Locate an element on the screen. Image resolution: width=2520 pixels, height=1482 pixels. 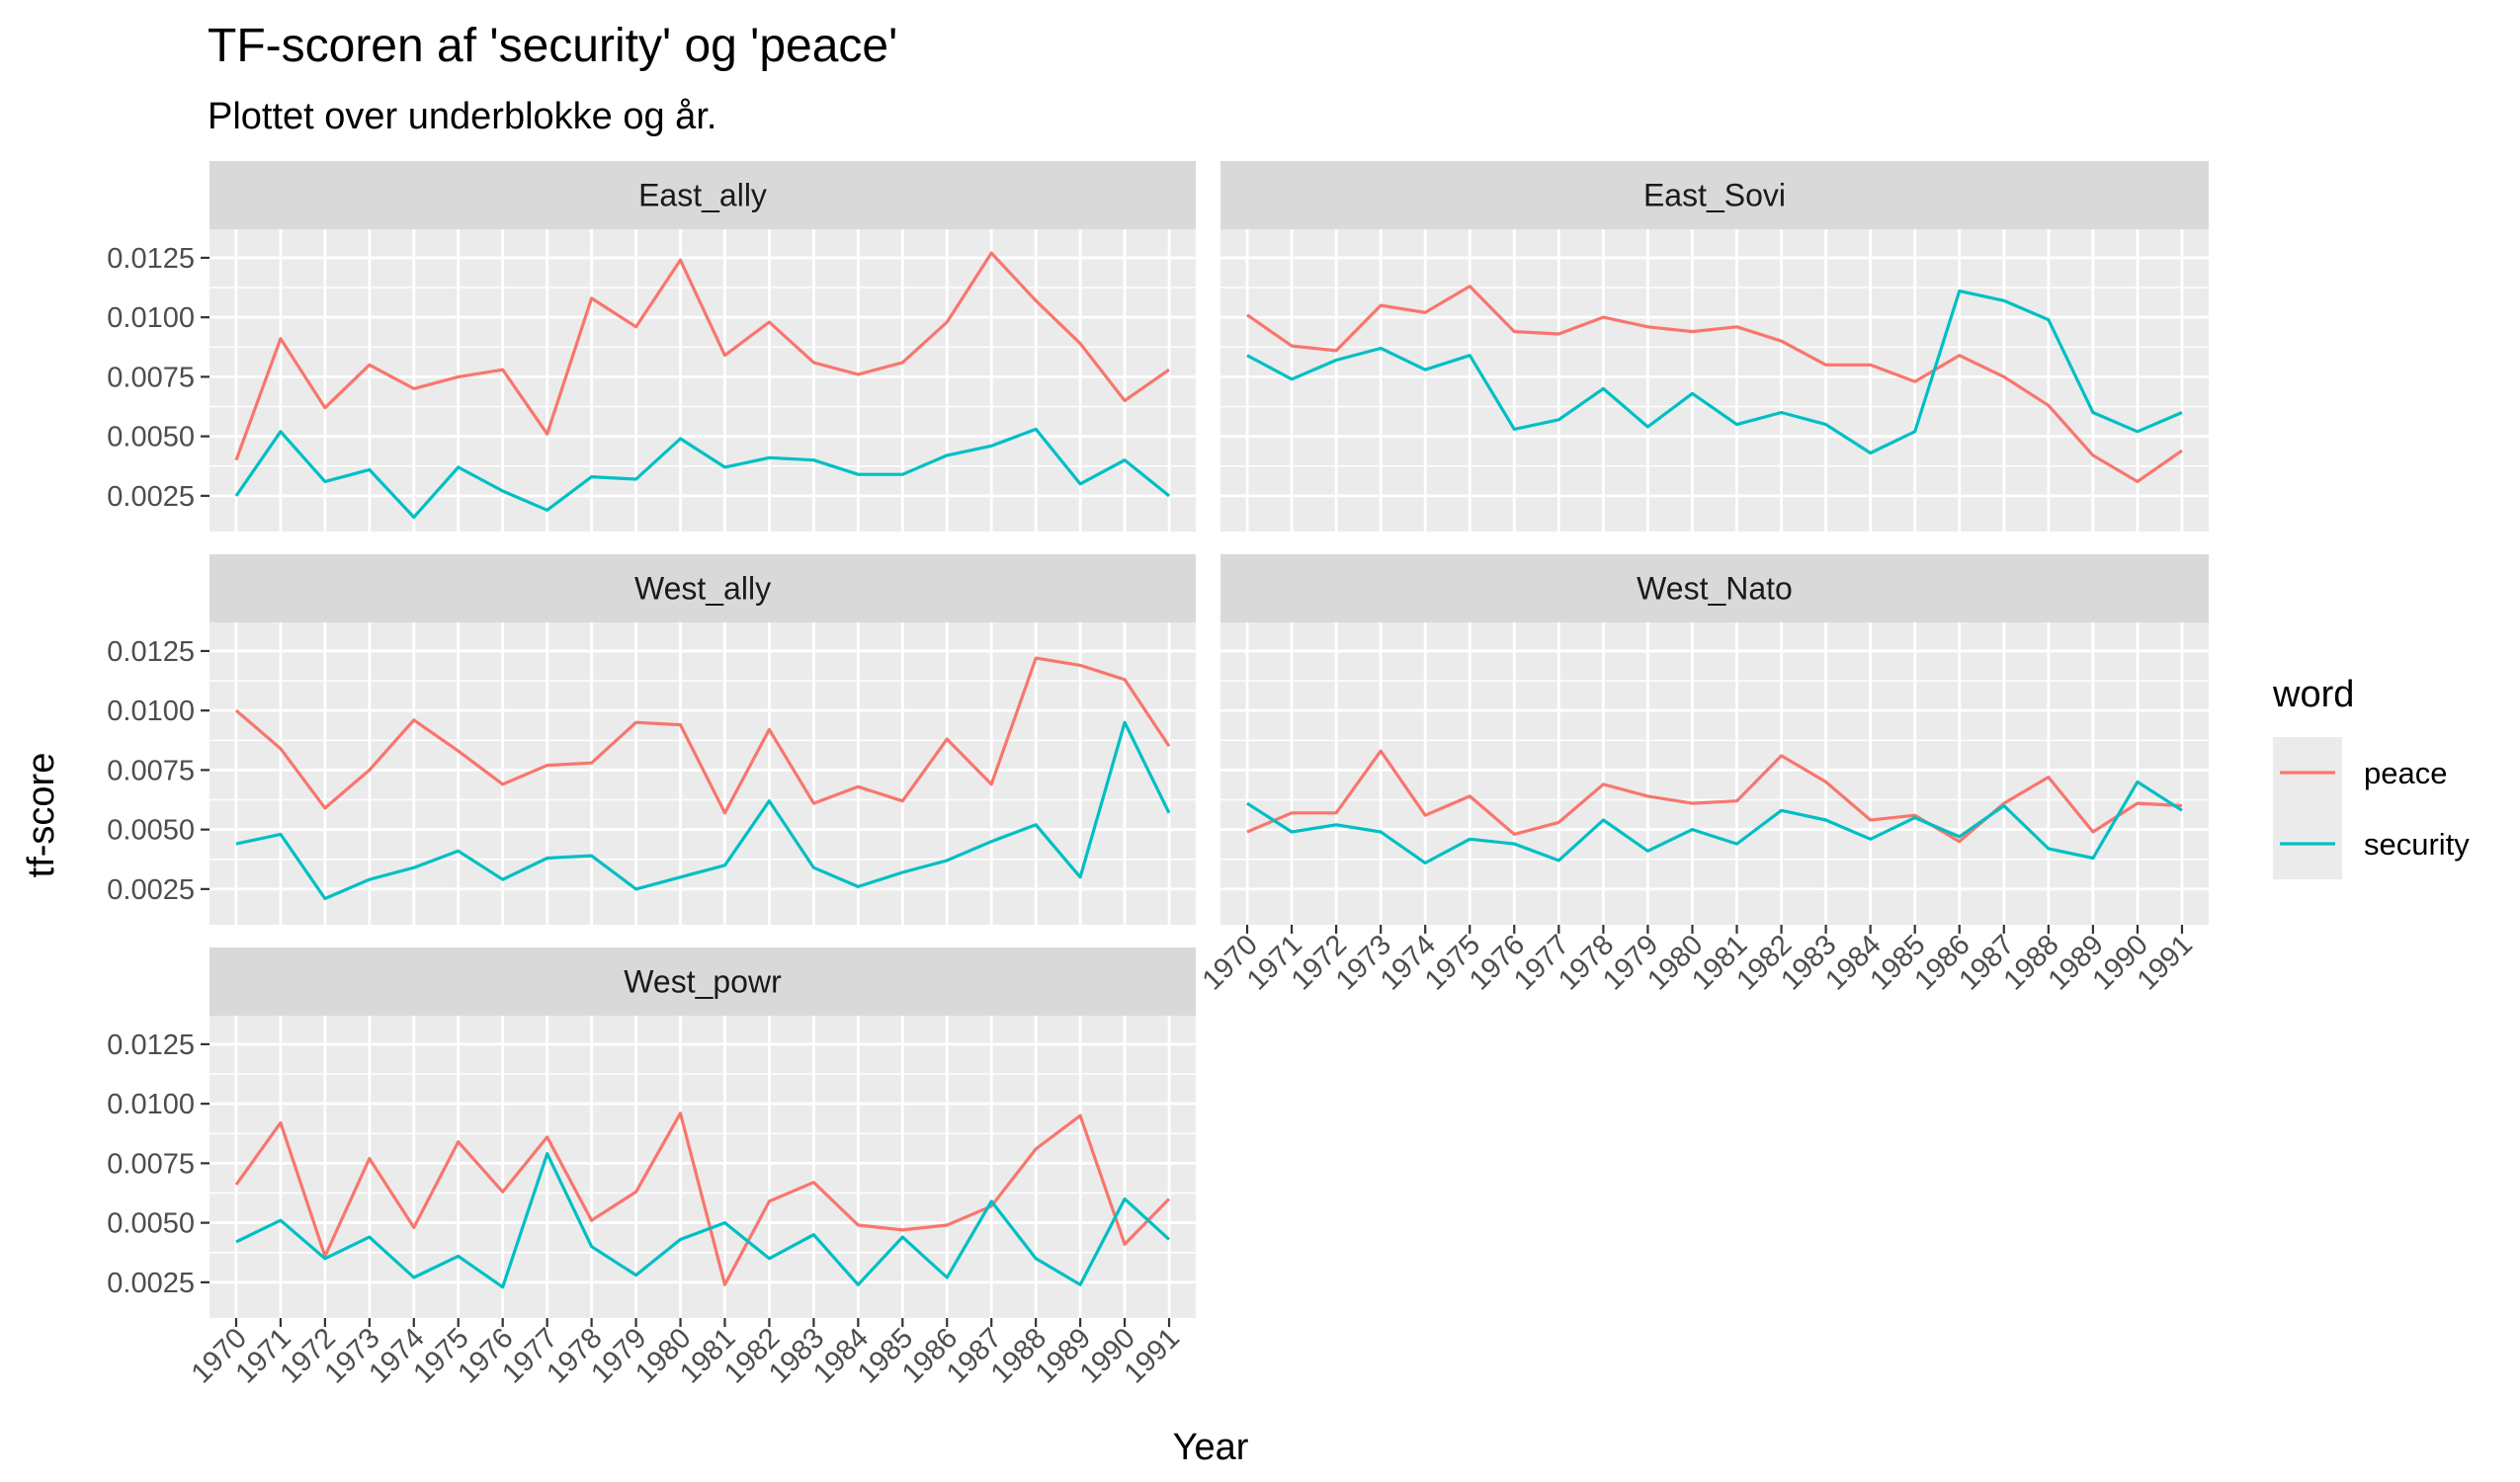
panel-East_ally: East_ally 0.0025 0.0050 0.0075 0.0100 0.0125 is located at coordinates (651, 346).